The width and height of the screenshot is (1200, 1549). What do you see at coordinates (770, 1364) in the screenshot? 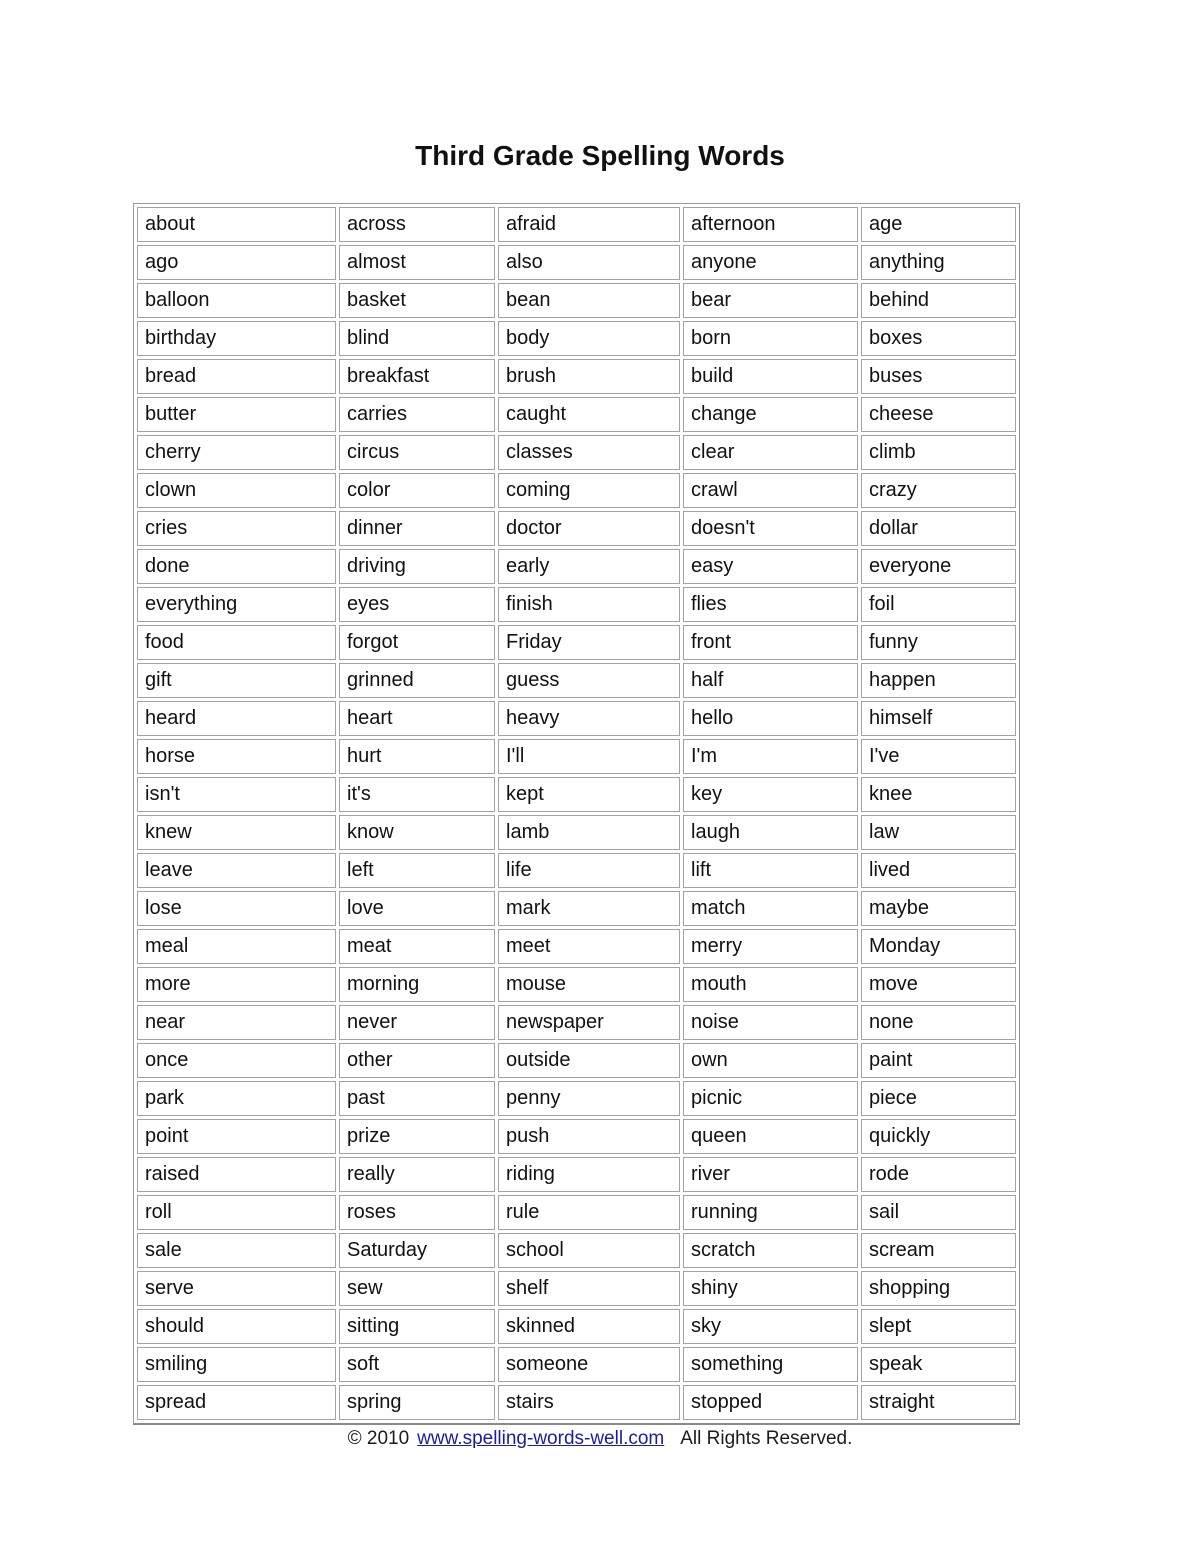
I see `word-cell: something` at bounding box center [770, 1364].